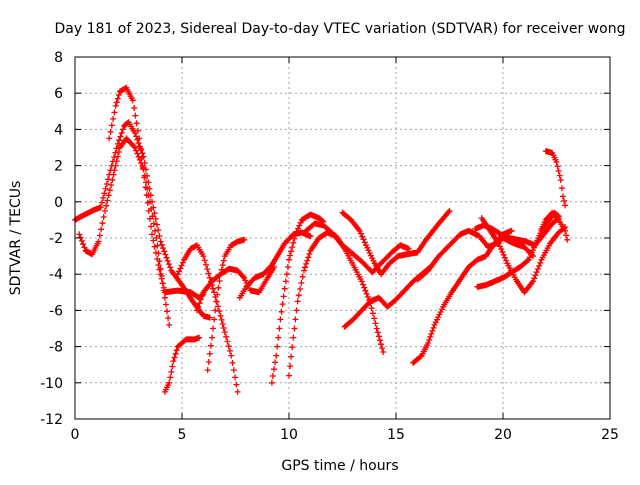  Describe the element at coordinates (56, 275) in the screenshot. I see `y-tick-label: -4` at that location.